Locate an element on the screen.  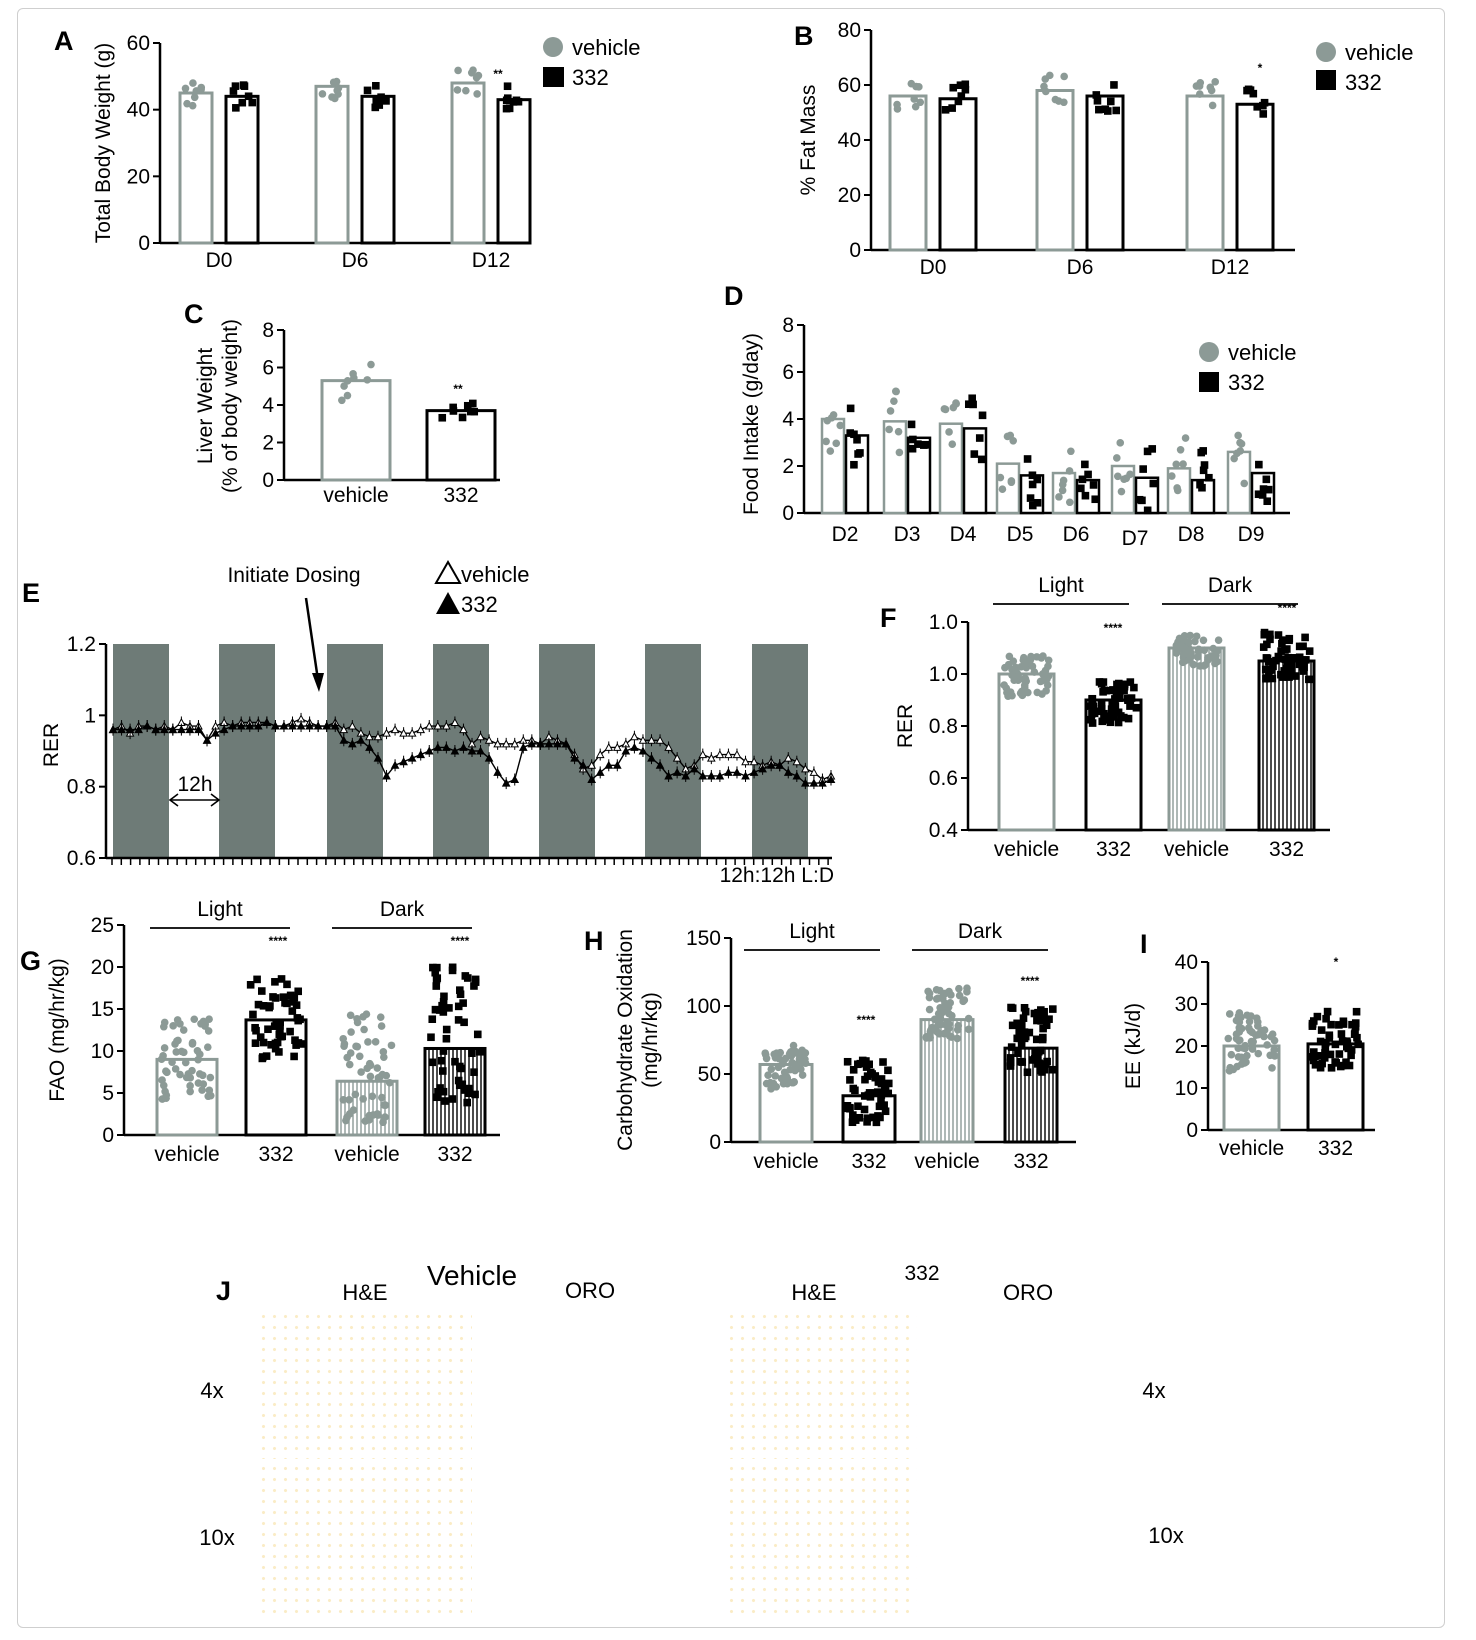
histology-332-oro-4x is located at coordinates (1018, 1385).